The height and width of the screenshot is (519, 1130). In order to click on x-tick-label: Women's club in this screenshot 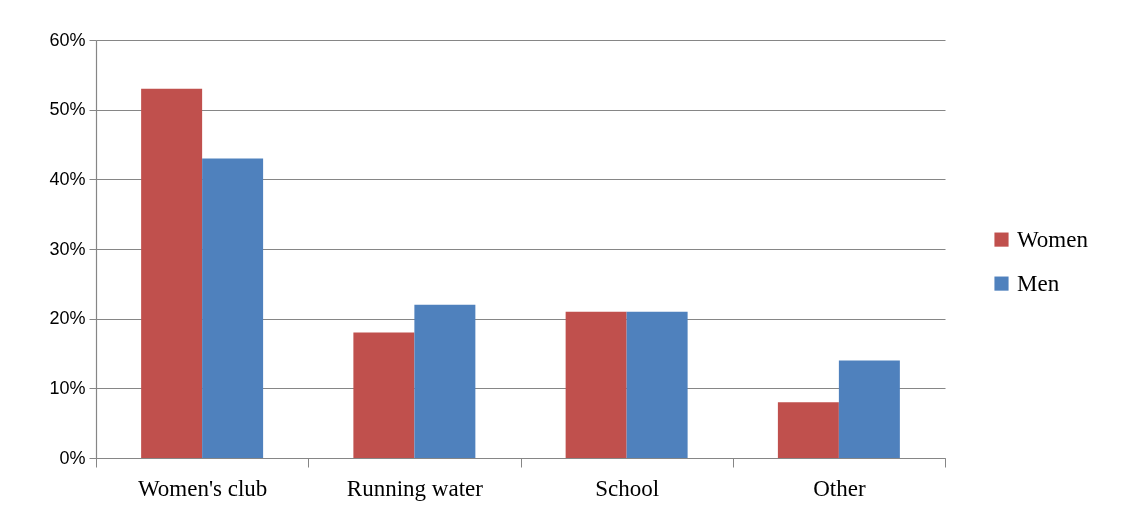, I will do `click(202, 488)`.